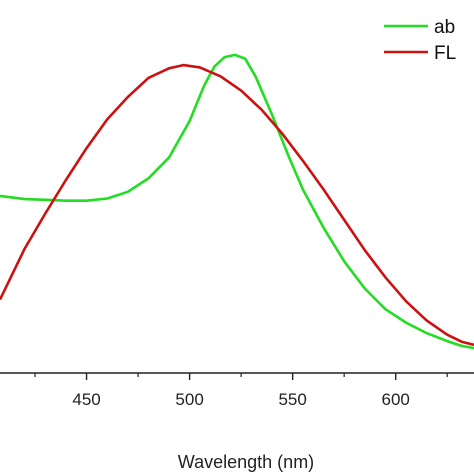 This screenshot has height=474, width=474. What do you see at coordinates (292, 399) in the screenshot?
I see `x-tick-label: 550` at bounding box center [292, 399].